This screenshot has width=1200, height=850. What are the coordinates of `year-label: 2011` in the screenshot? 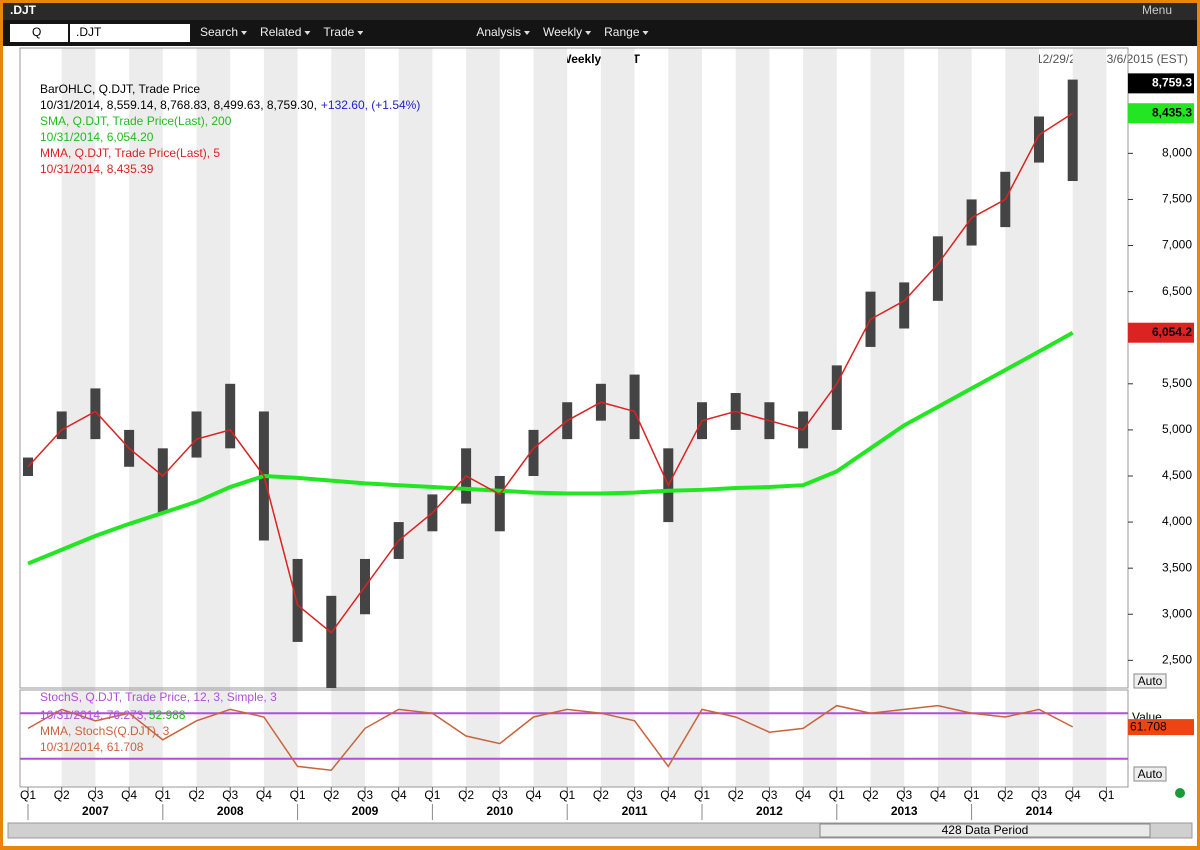 It's located at (635, 811).